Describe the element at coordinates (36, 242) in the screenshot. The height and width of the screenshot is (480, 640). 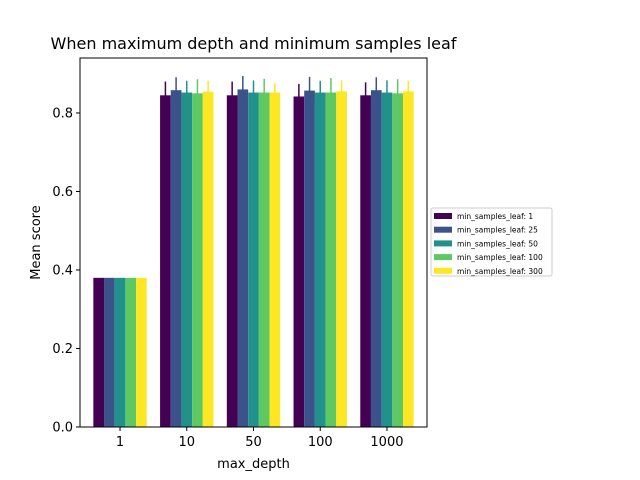
I see `y-axis-label: Mean score` at that location.